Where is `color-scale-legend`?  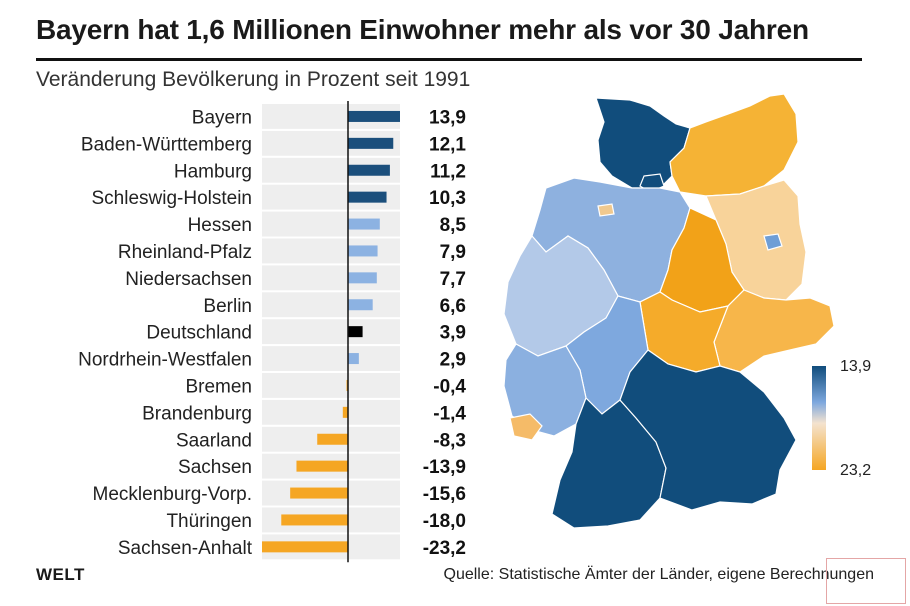 color-scale-legend is located at coordinates (819, 418).